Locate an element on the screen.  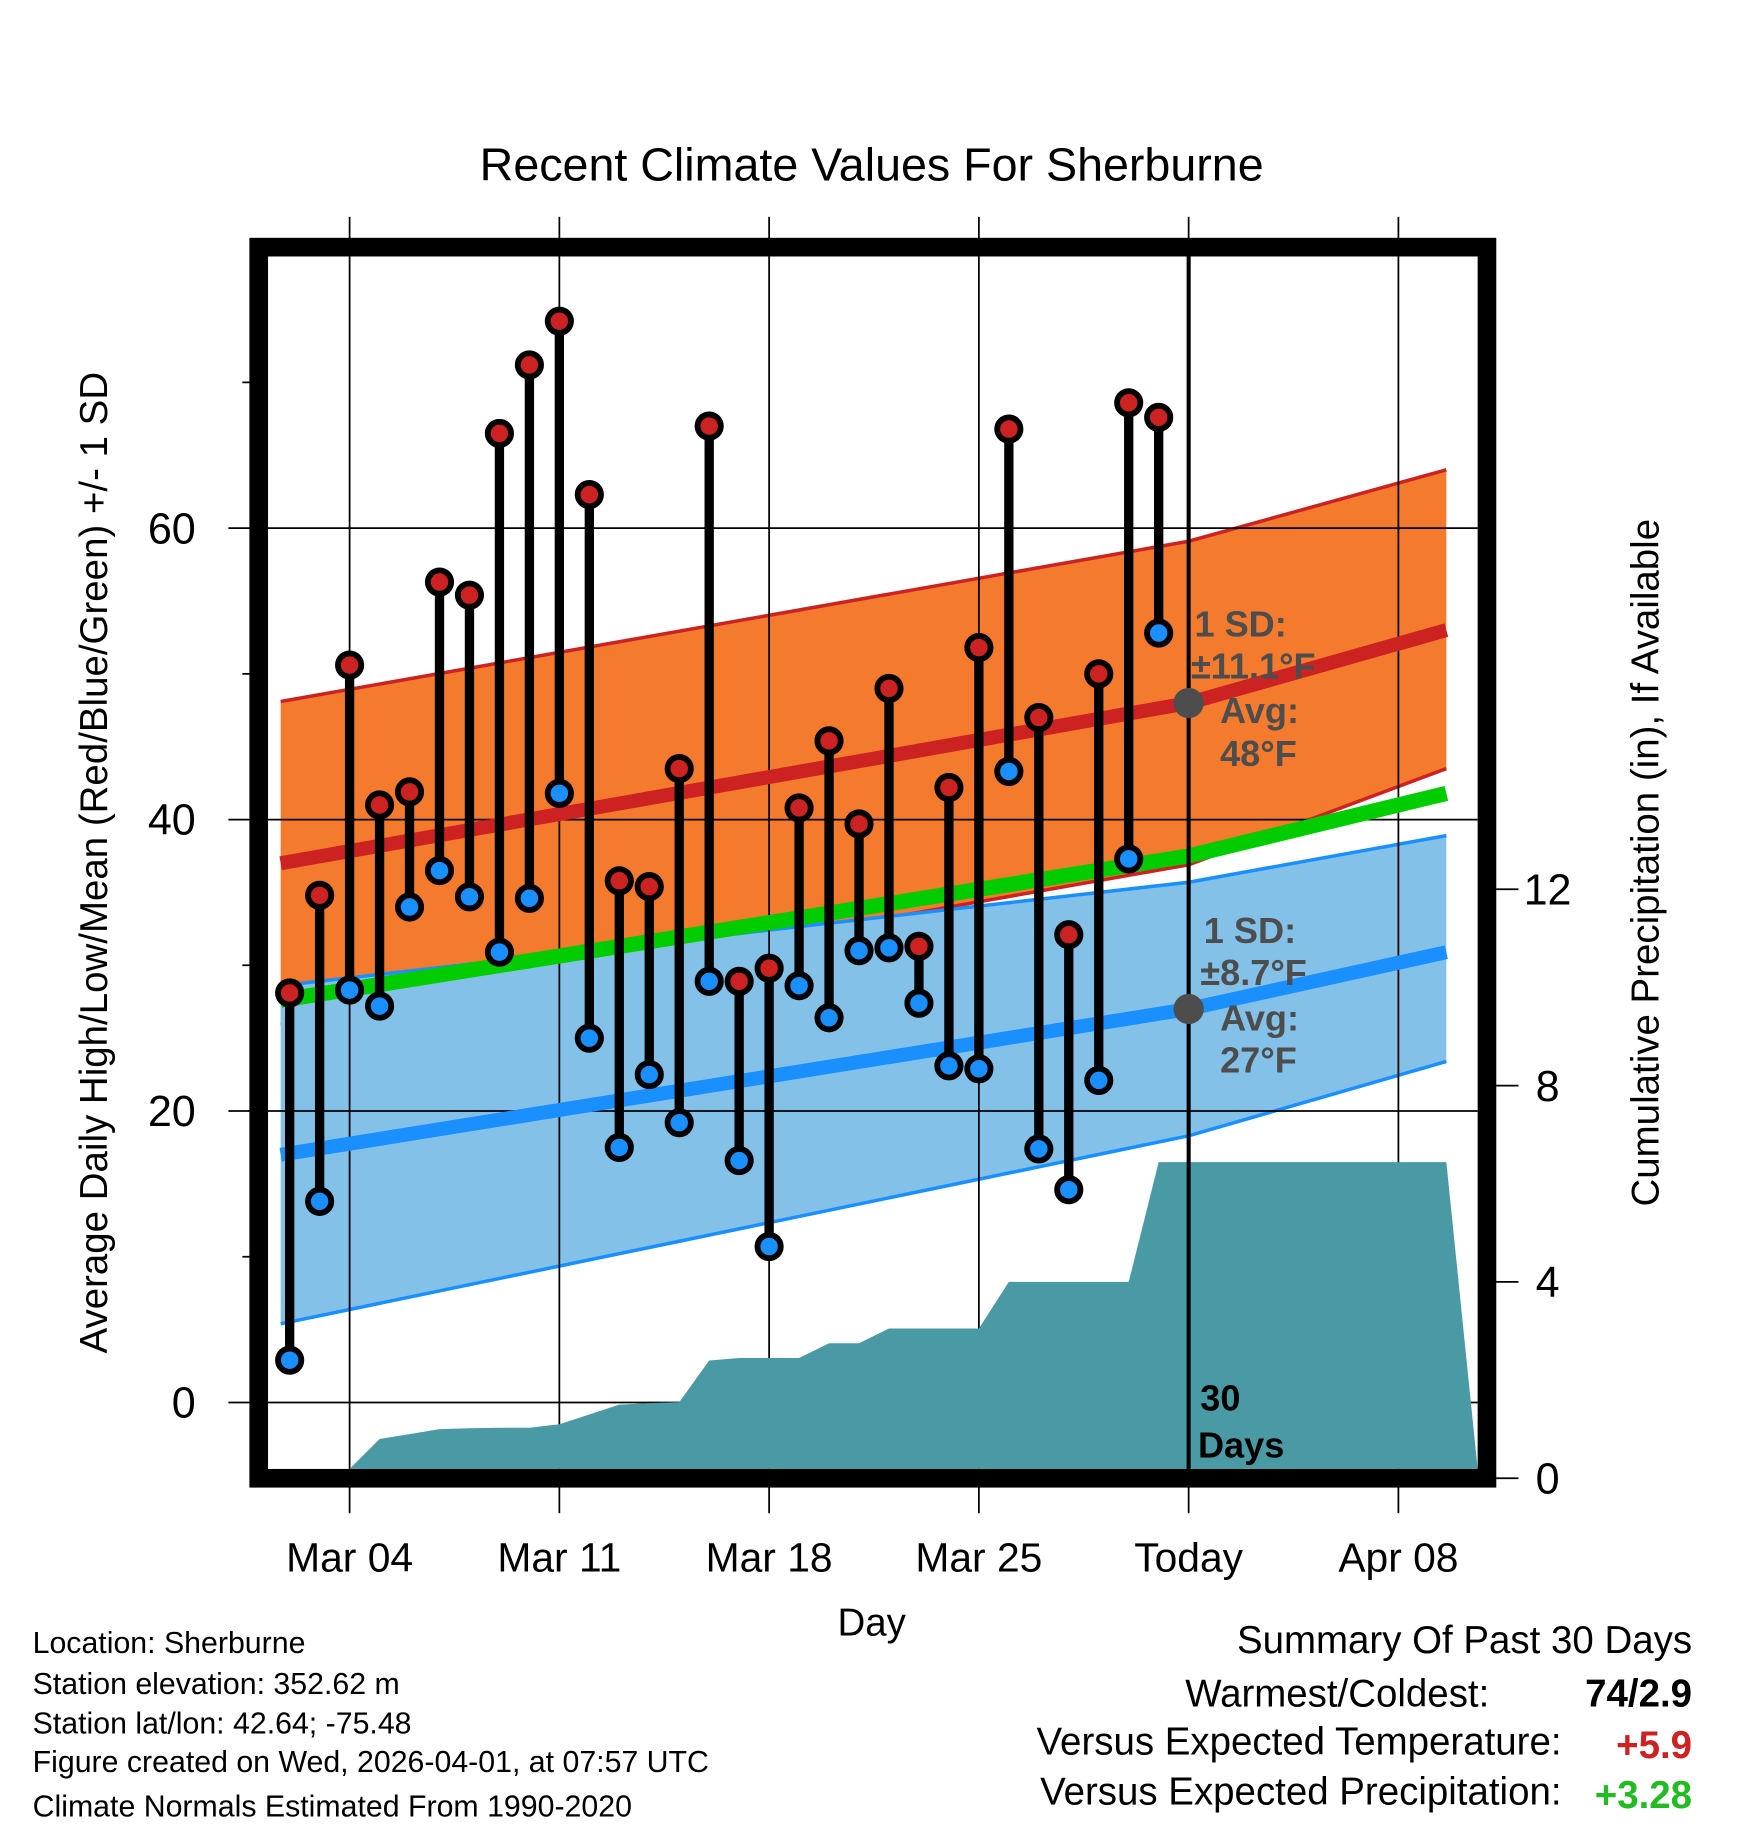
temp-label: Versus Expected Temperature: is located at coordinates (1299, 1742).